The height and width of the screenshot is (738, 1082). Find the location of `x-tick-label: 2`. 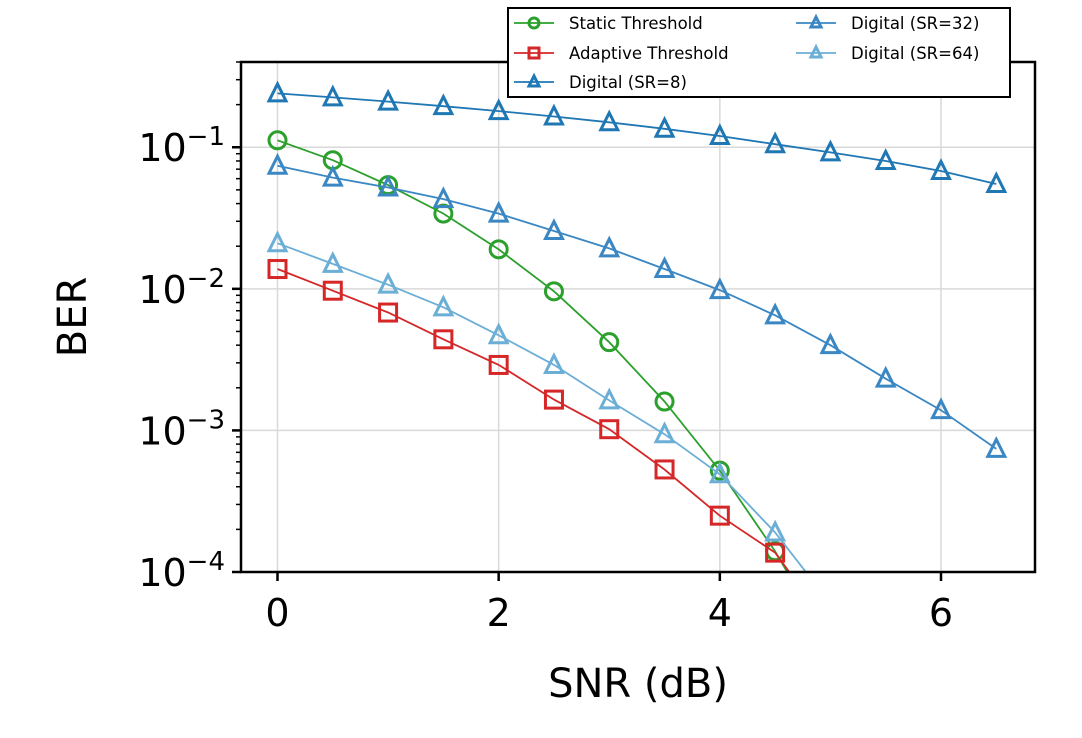

x-tick-label: 2 is located at coordinates (499, 613).